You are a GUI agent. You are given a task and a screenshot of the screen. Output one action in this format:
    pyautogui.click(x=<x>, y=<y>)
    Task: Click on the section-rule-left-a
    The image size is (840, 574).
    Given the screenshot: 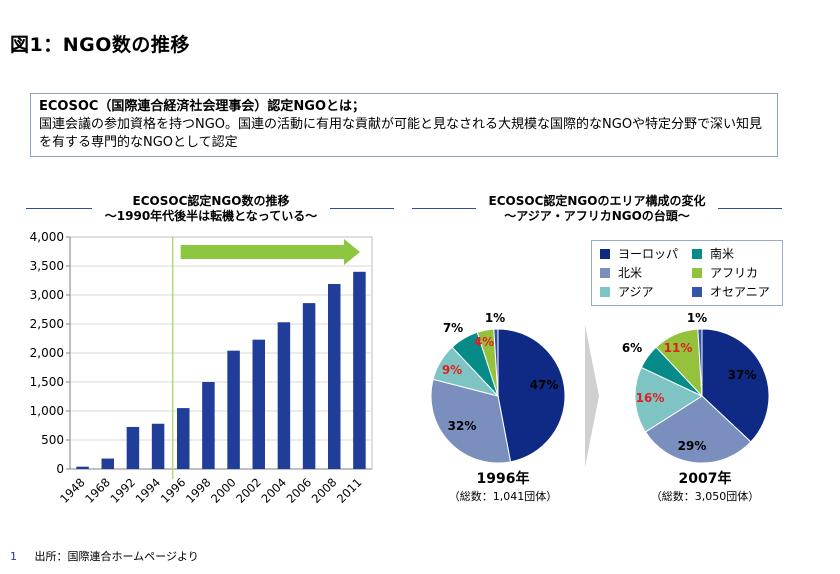 What is the action you would take?
    pyautogui.click(x=59, y=208)
    